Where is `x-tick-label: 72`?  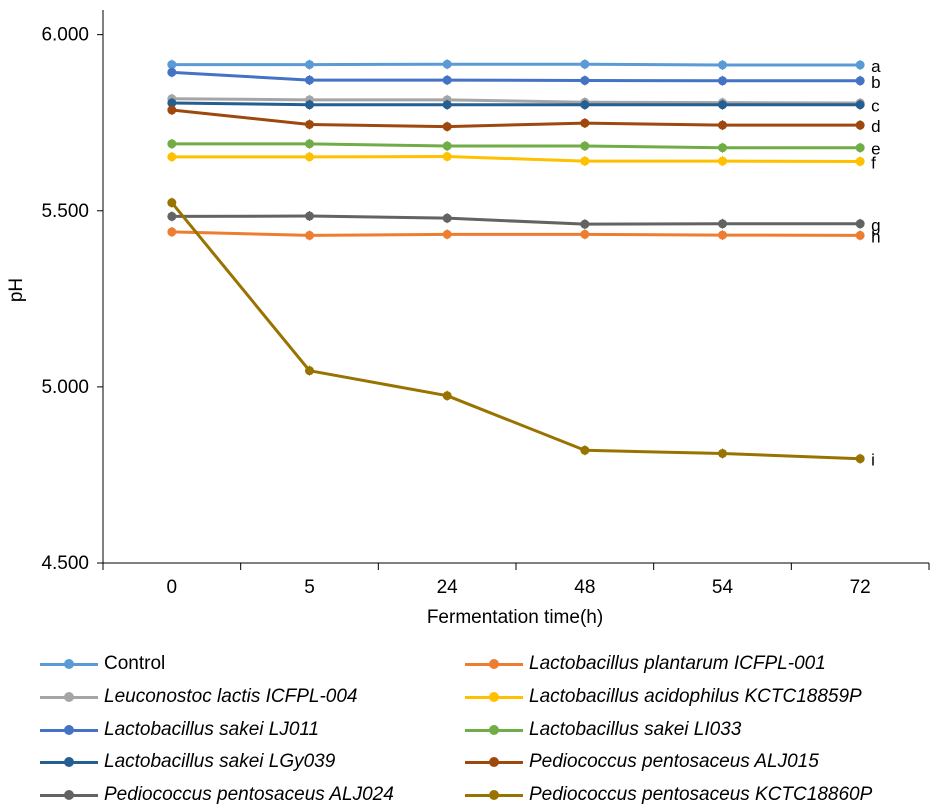 x-tick-label: 72 is located at coordinates (860, 587).